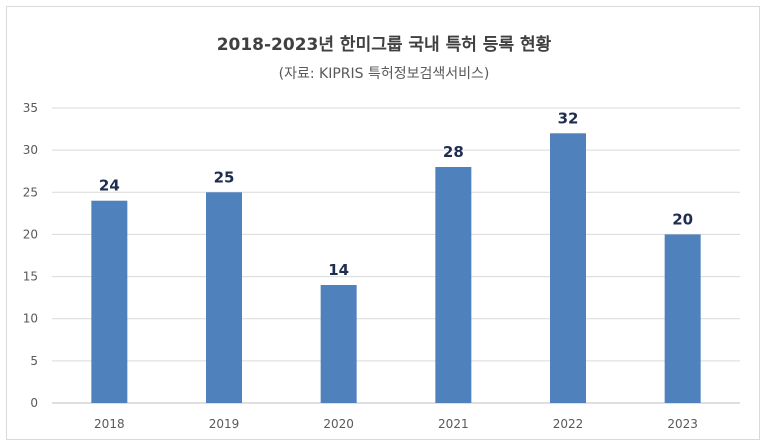  Describe the element at coordinates (338, 344) in the screenshot. I see `bar-2020` at that location.